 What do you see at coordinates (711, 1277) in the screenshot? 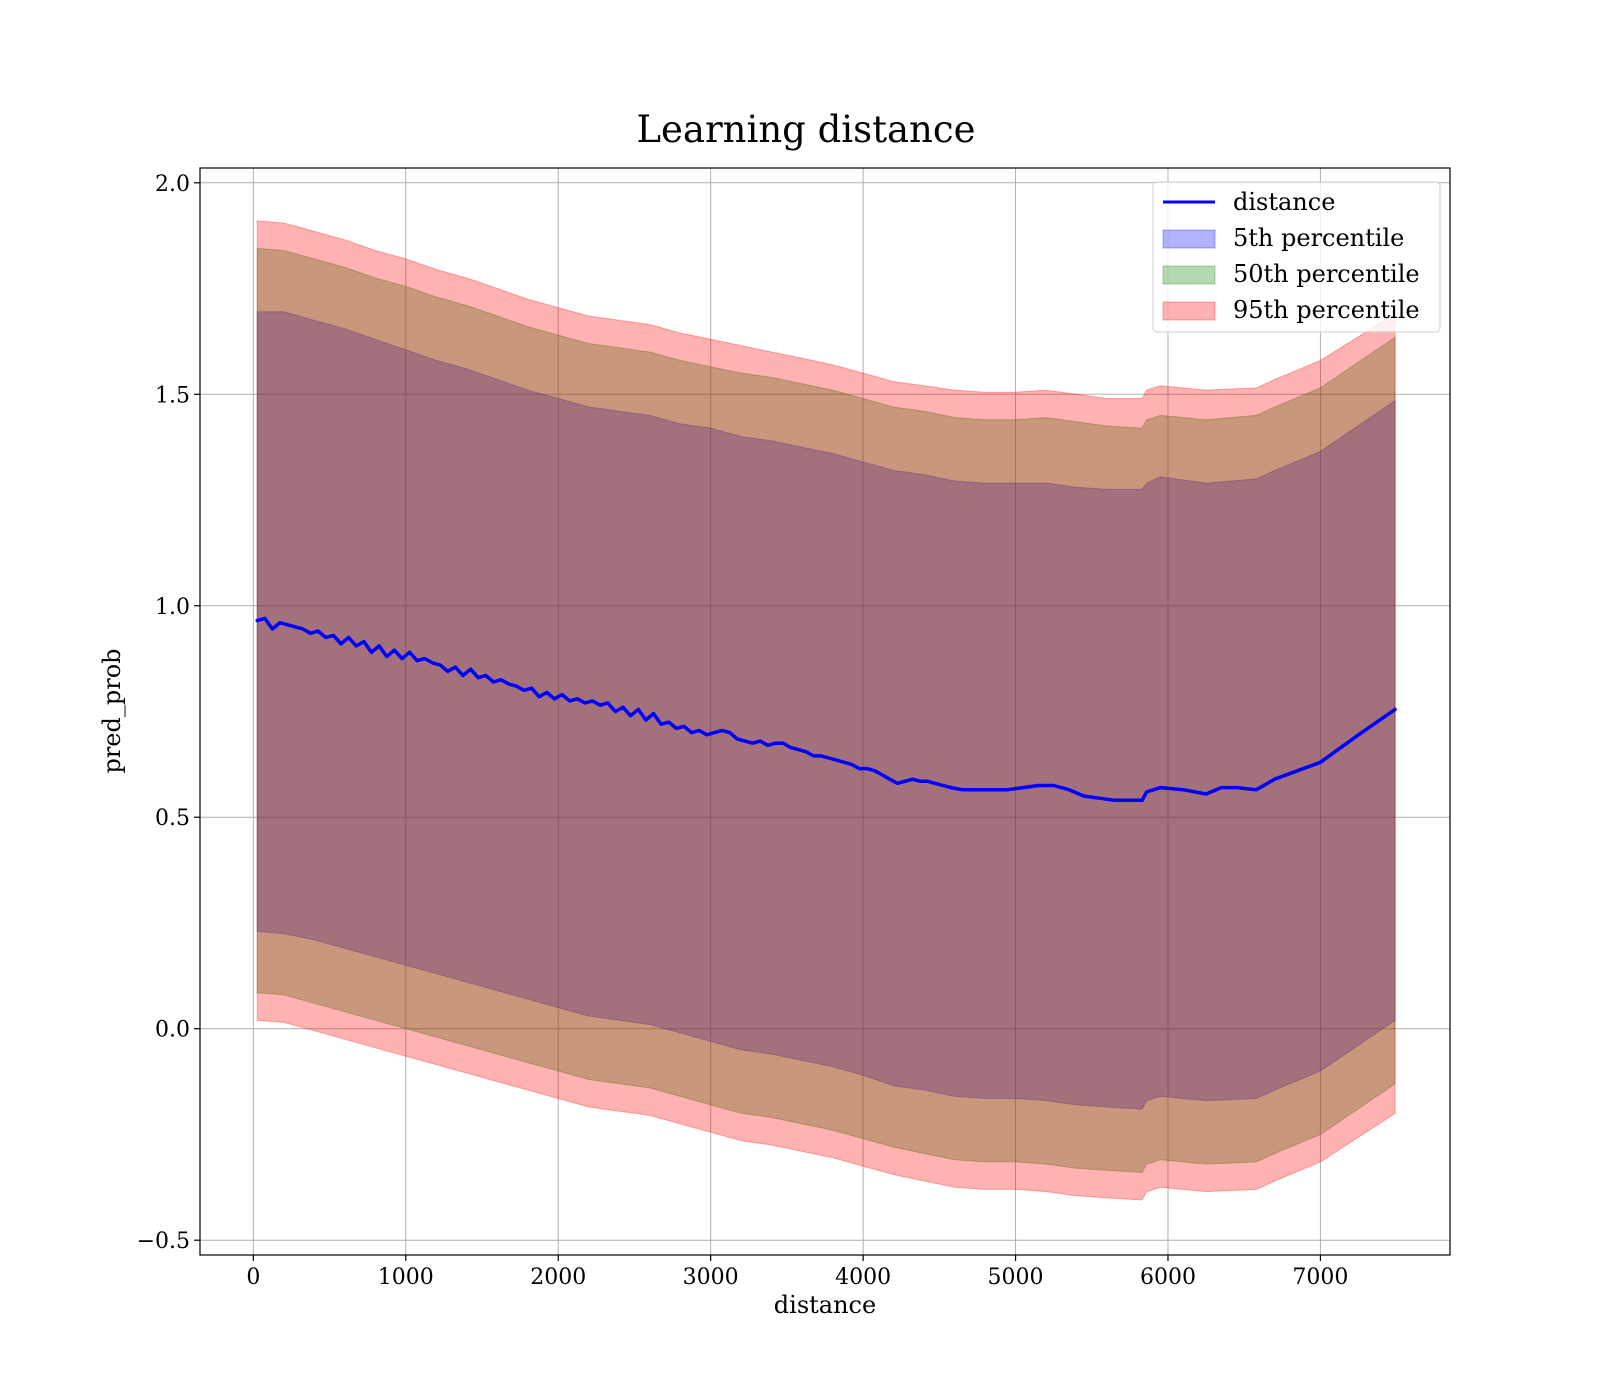
I see `x-tick-label: 3000` at bounding box center [711, 1277].